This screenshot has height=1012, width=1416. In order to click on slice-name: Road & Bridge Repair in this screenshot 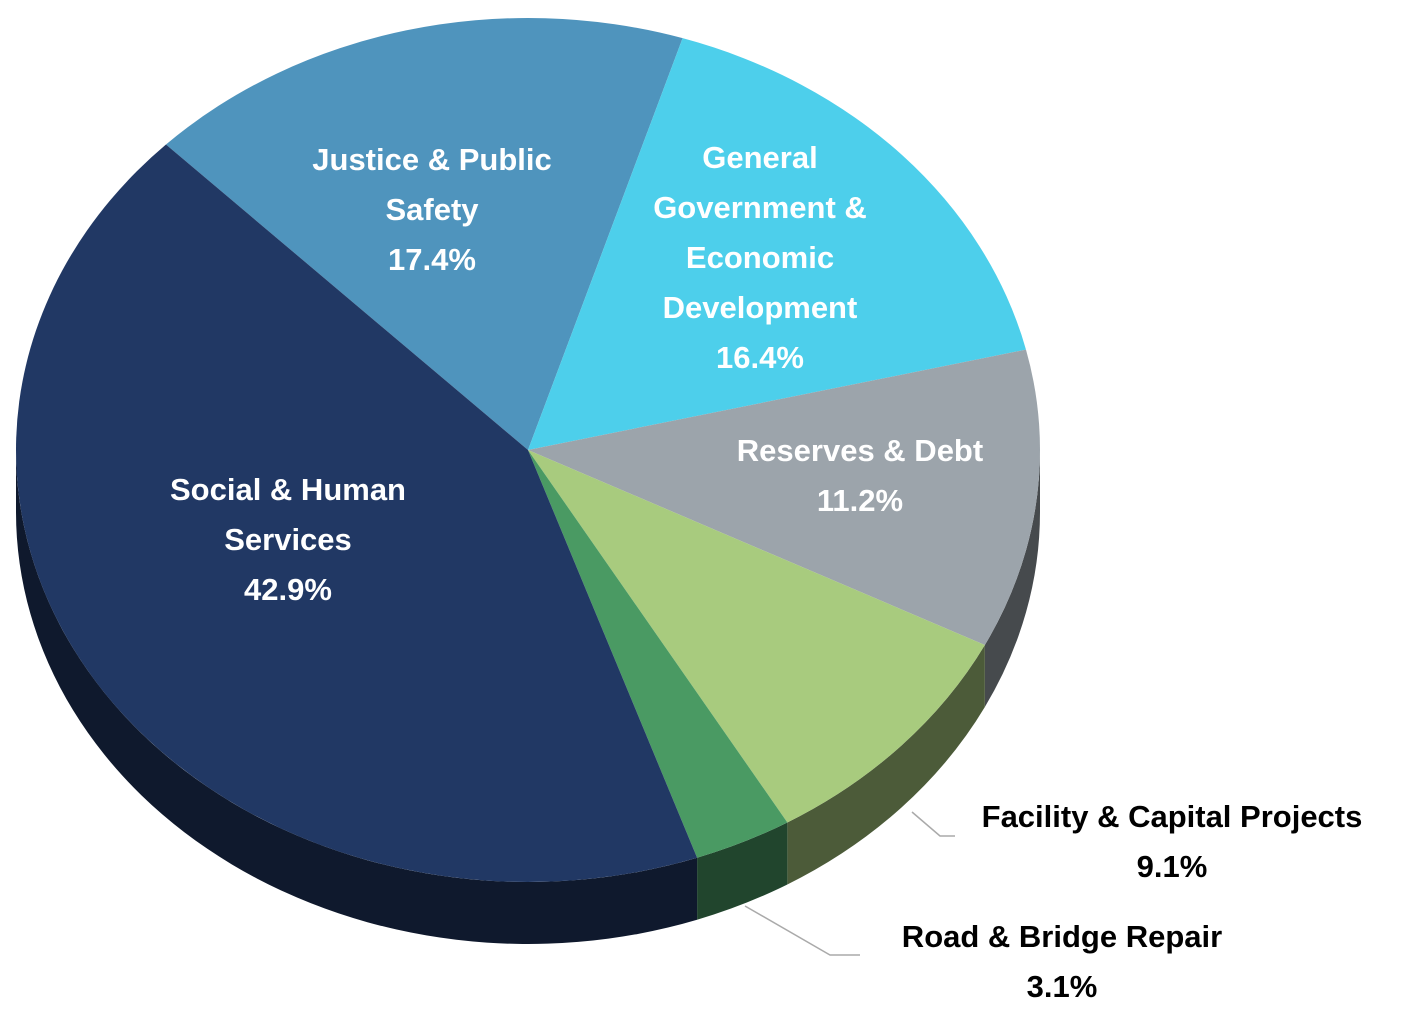, I will do `click(1062, 936)`.